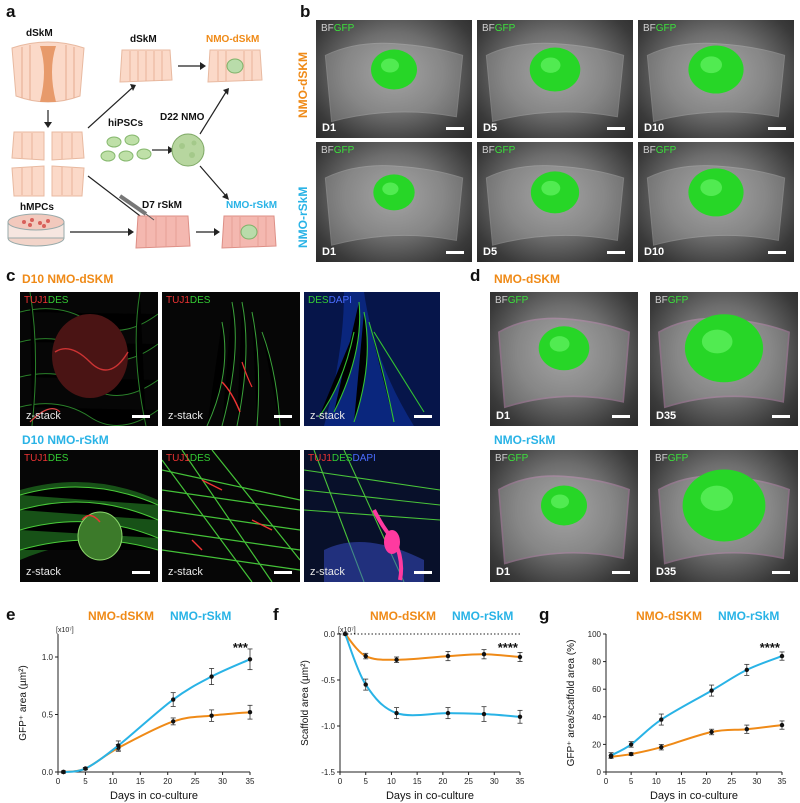  What do you see at coordinates (564, 359) in the screenshot?
I see `d-row1-tile-1: BFGFP D1` at bounding box center [564, 359].